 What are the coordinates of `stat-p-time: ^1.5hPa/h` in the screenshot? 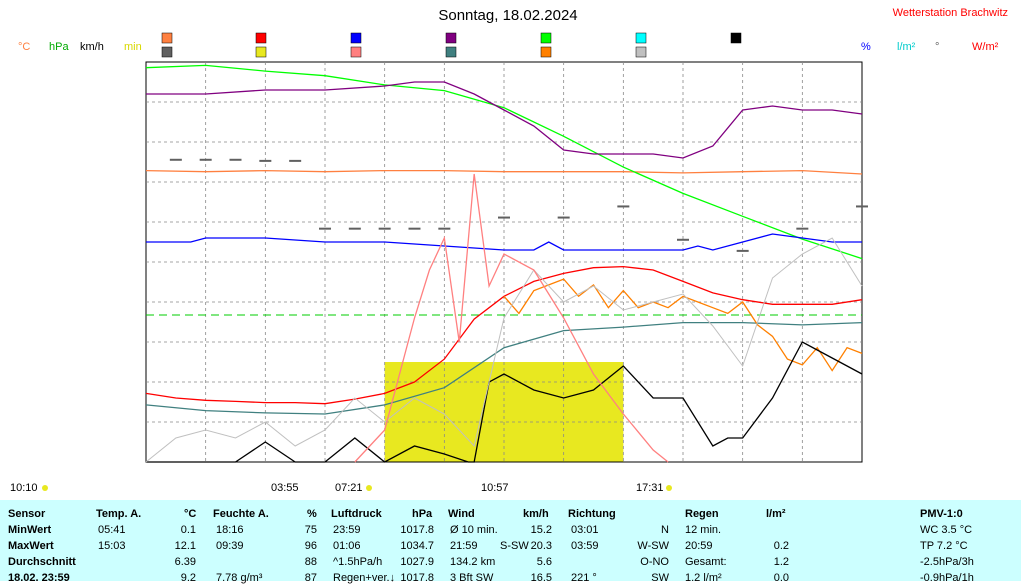 It's located at (358, 562).